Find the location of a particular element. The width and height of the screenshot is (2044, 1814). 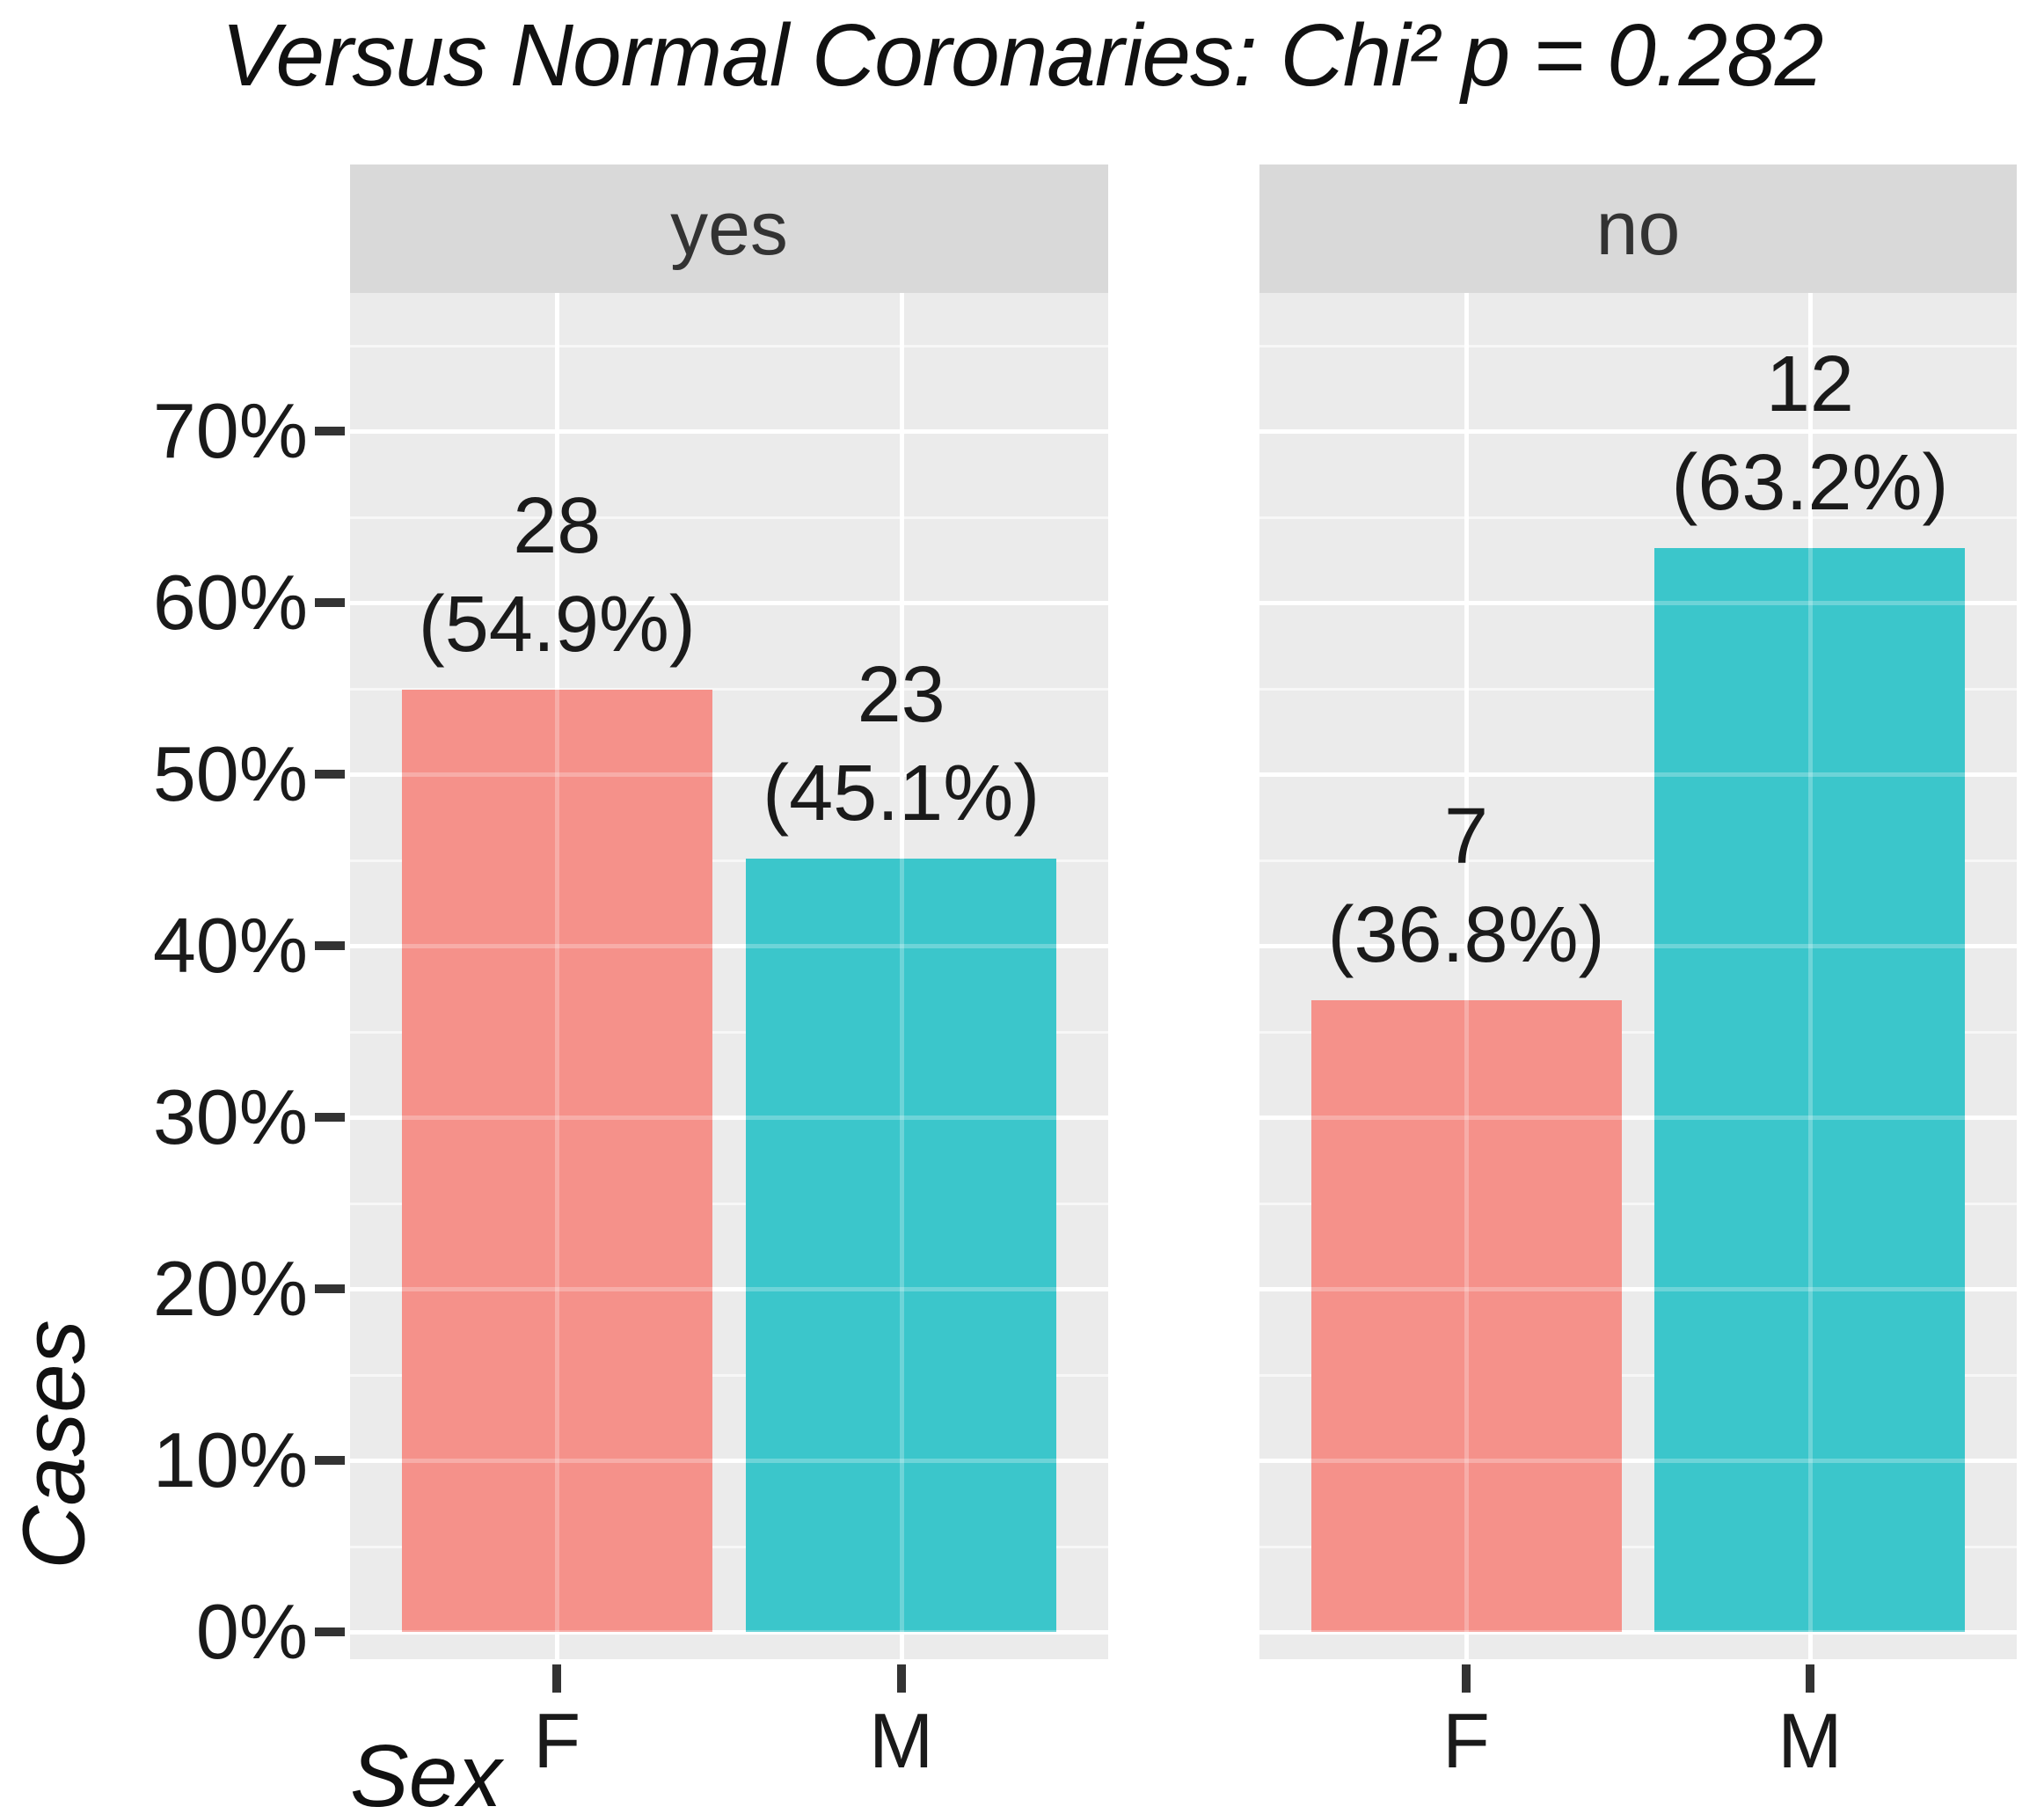

y-tick-label: 70% is located at coordinates (230, 430).